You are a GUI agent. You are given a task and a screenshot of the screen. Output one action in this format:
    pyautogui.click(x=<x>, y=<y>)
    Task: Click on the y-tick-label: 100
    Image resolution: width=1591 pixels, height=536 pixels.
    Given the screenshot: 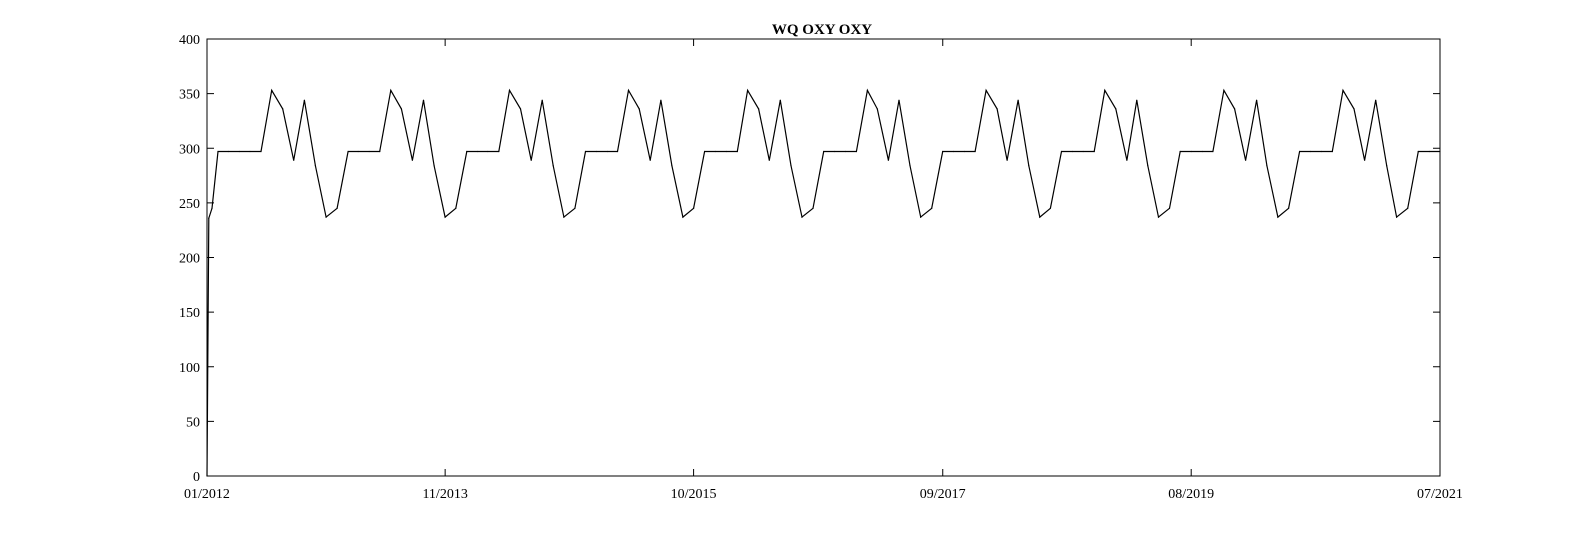 What is the action you would take?
    pyautogui.click(x=189, y=368)
    